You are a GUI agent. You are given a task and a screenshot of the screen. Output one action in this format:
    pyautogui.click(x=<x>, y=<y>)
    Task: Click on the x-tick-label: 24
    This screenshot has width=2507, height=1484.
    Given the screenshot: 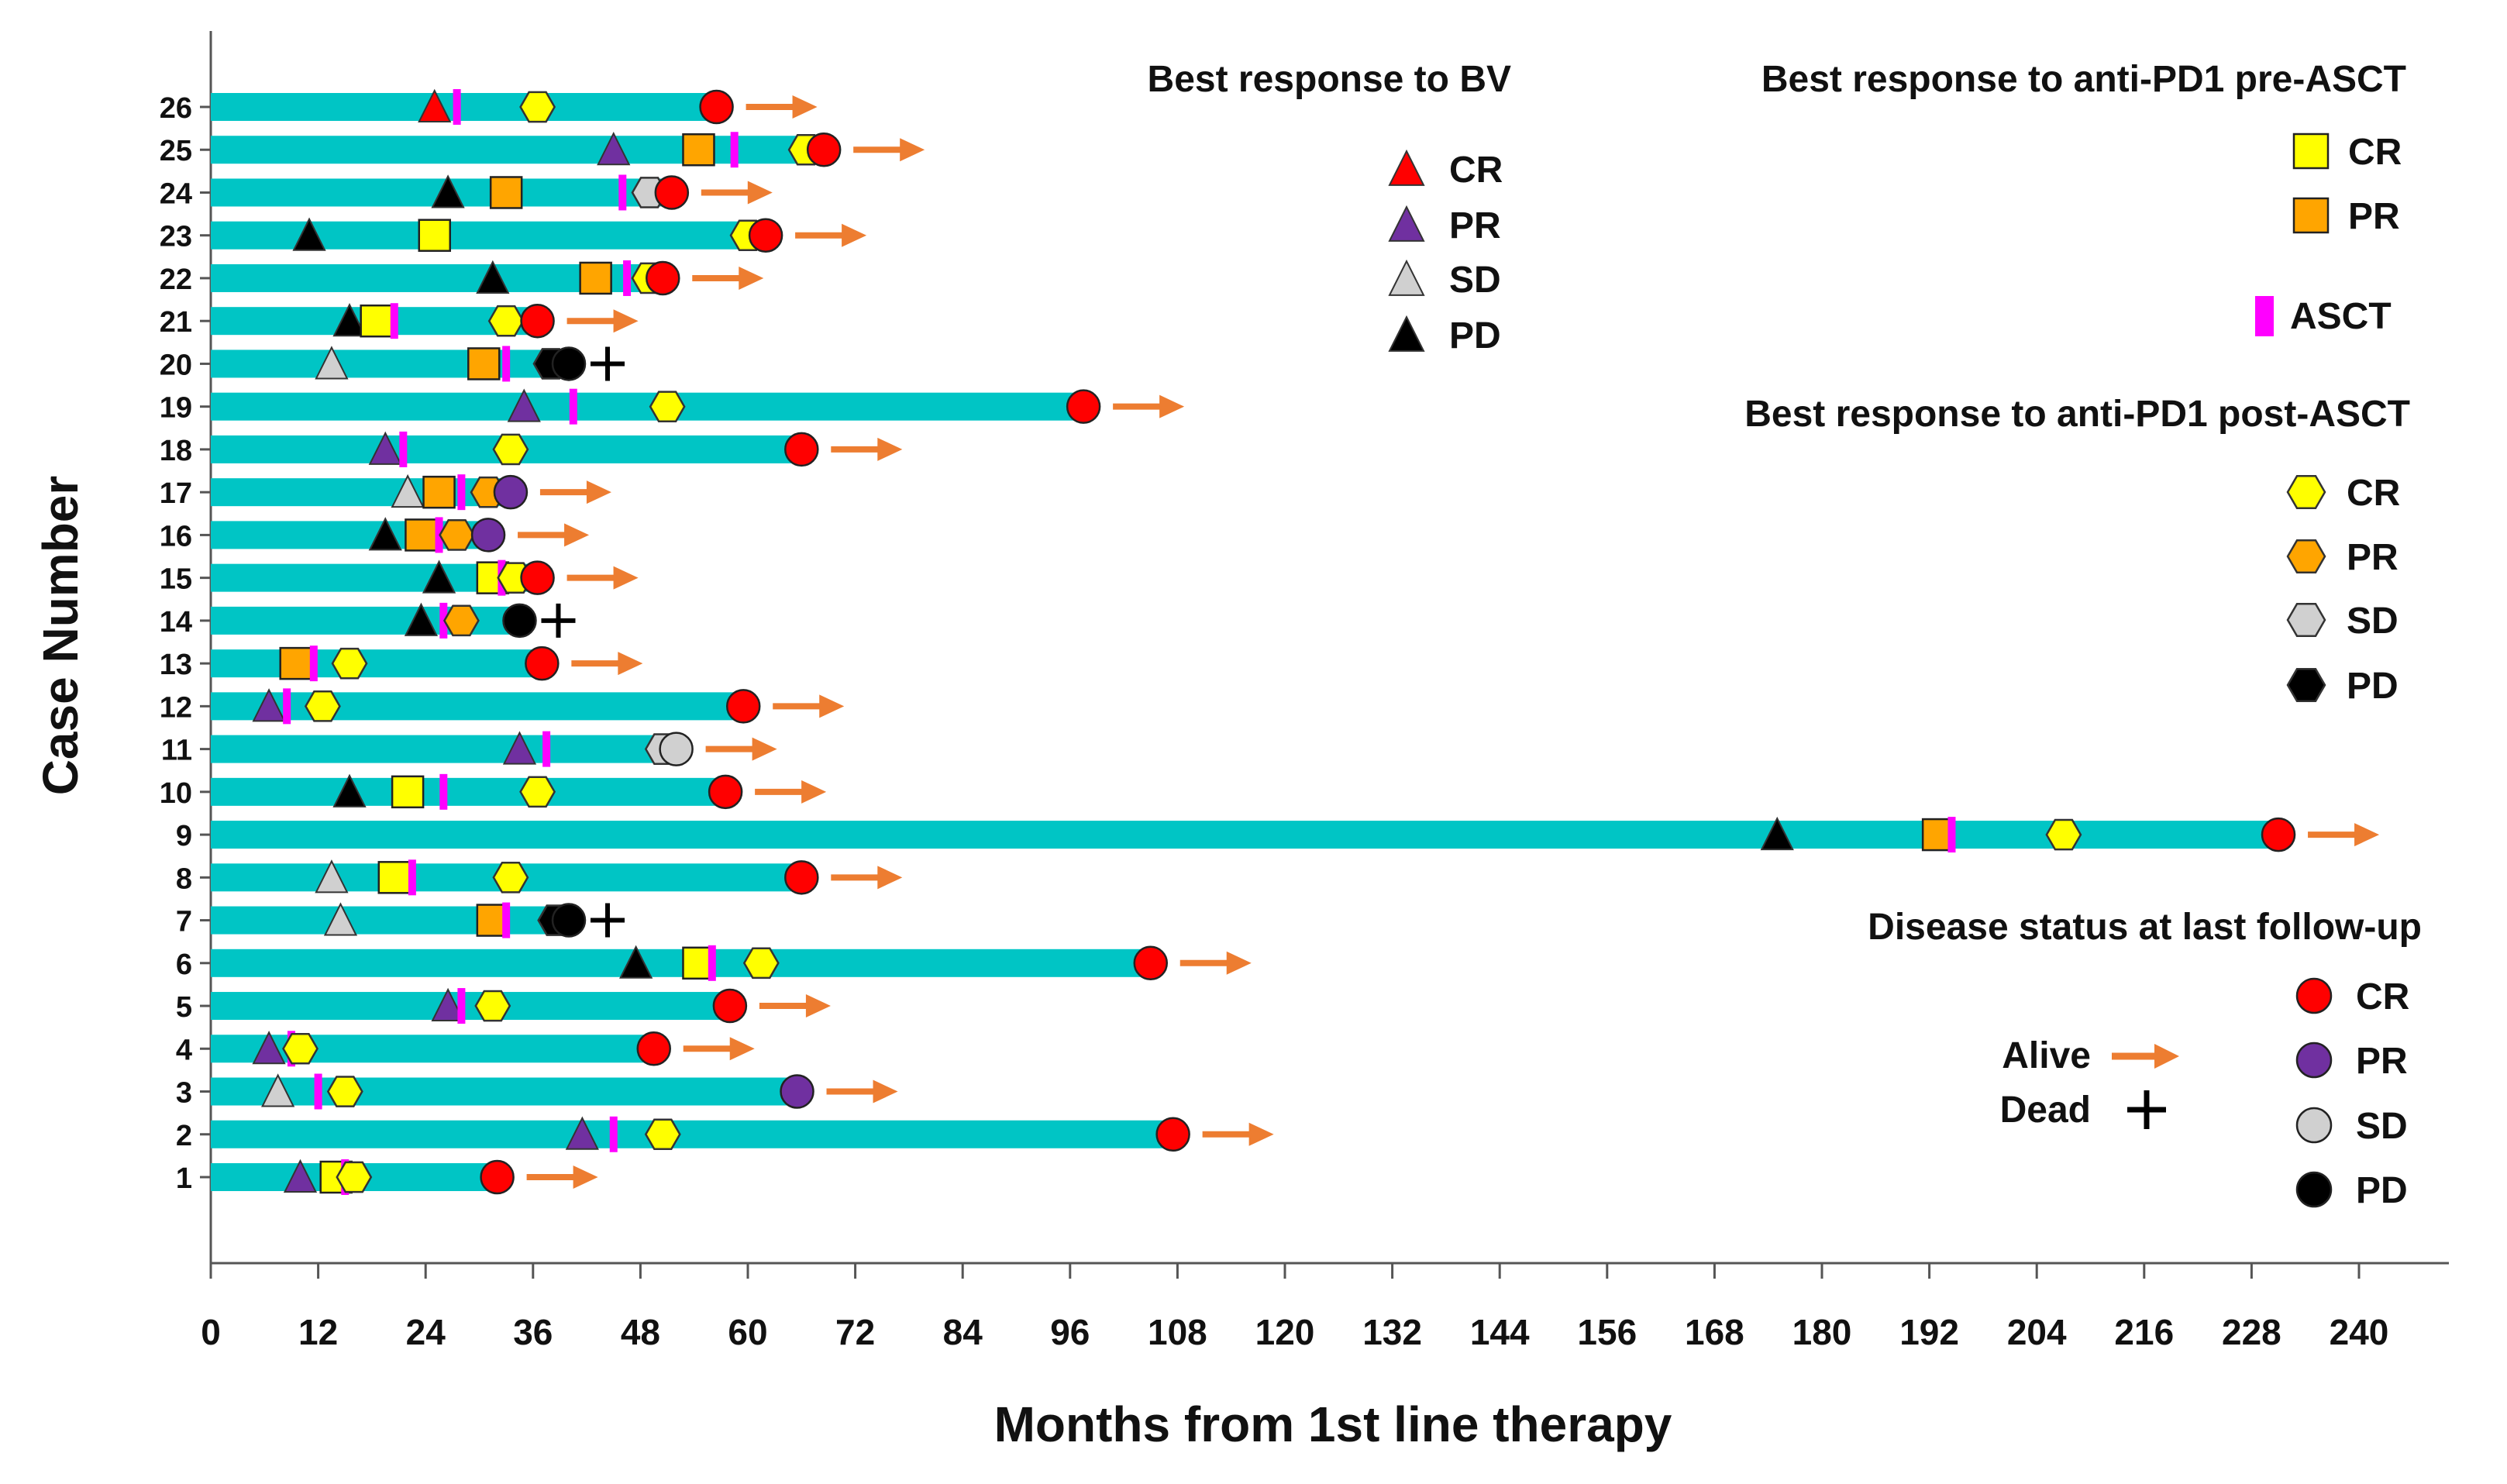 What is the action you would take?
    pyautogui.click(x=426, y=1332)
    